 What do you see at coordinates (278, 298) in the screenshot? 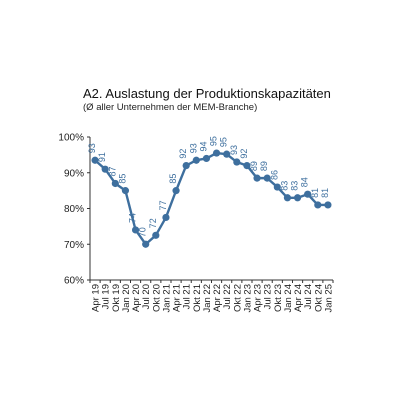
I see `x-tick-label: Okt 23` at bounding box center [278, 298].